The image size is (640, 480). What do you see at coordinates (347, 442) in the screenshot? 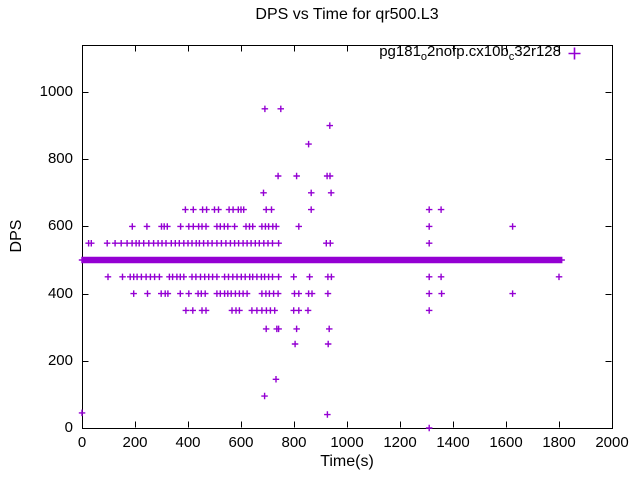
I see `x-tick-label: 1000` at bounding box center [347, 442].